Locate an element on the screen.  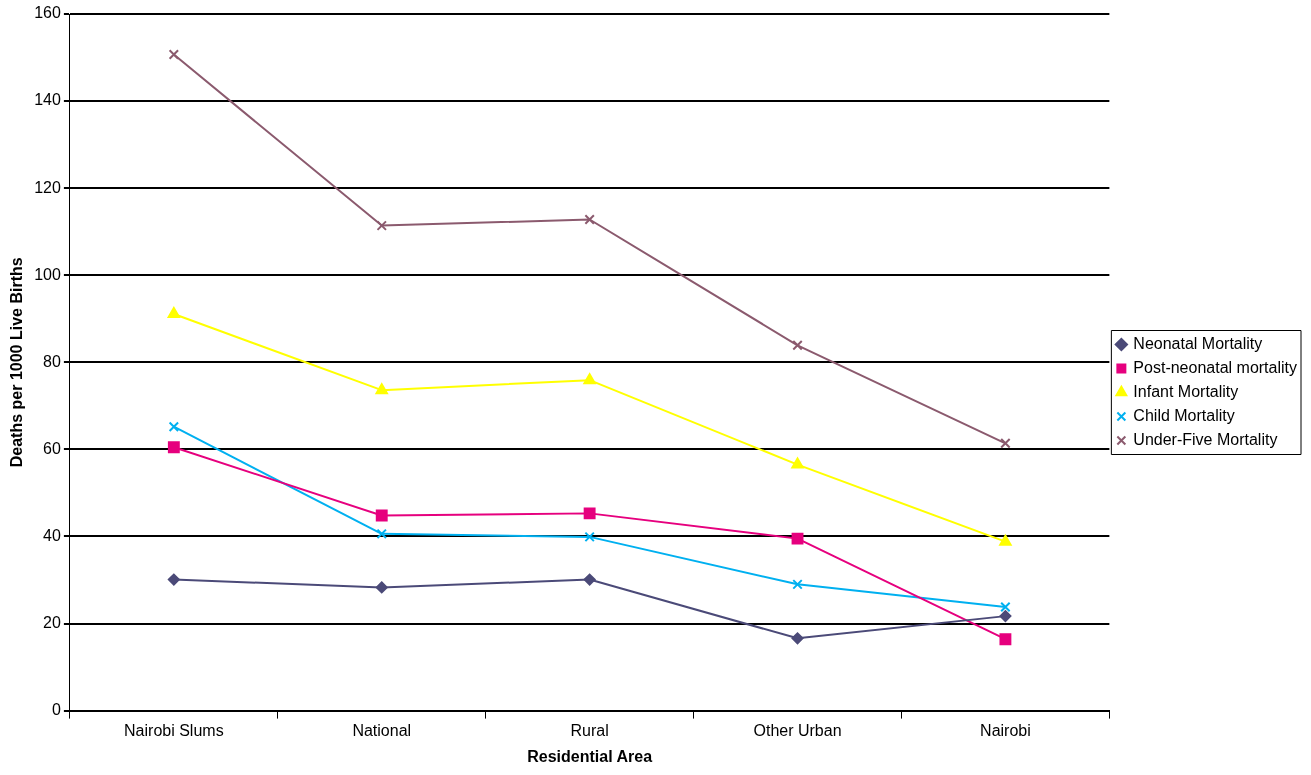
legend-label: Post-neonatal mortality is located at coordinates (1215, 367).